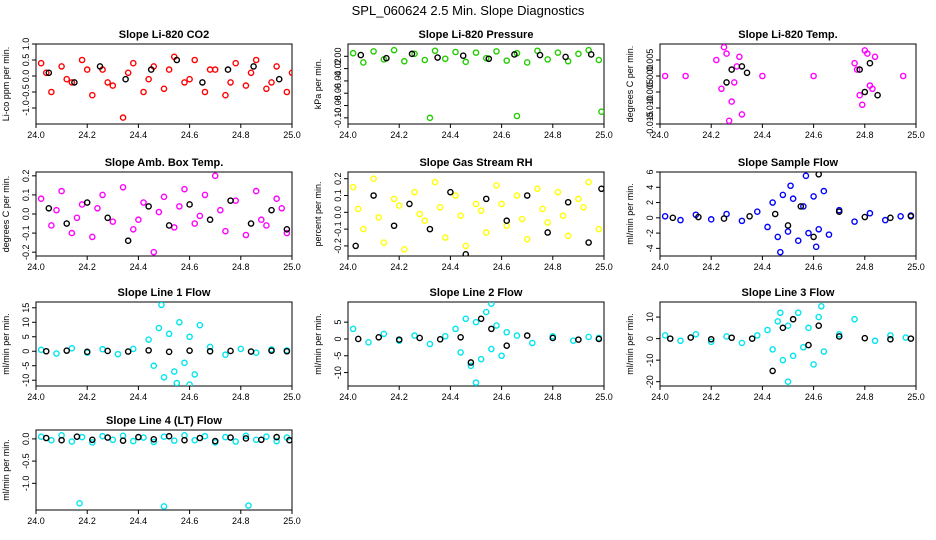 This screenshot has width=936, height=540. What do you see at coordinates (6, 84) in the screenshot?
I see `y-axis-label: Li-co ppm per min.` at bounding box center [6, 84].